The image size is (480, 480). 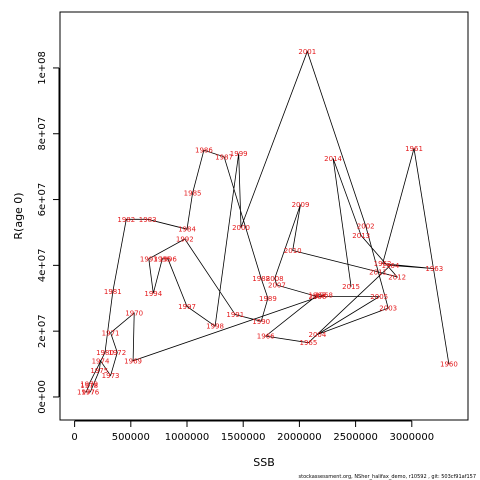 I want to click on x-tick-label: 1500000, so click(x=243, y=437).